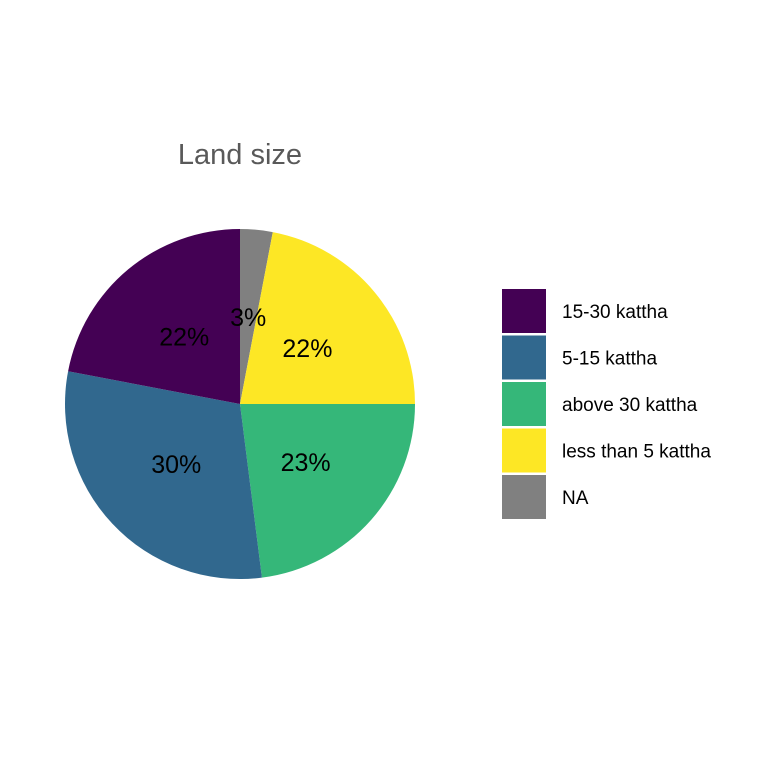  I want to click on legend-label-15-30-kattha: 15-30 kattha, so click(615, 312).